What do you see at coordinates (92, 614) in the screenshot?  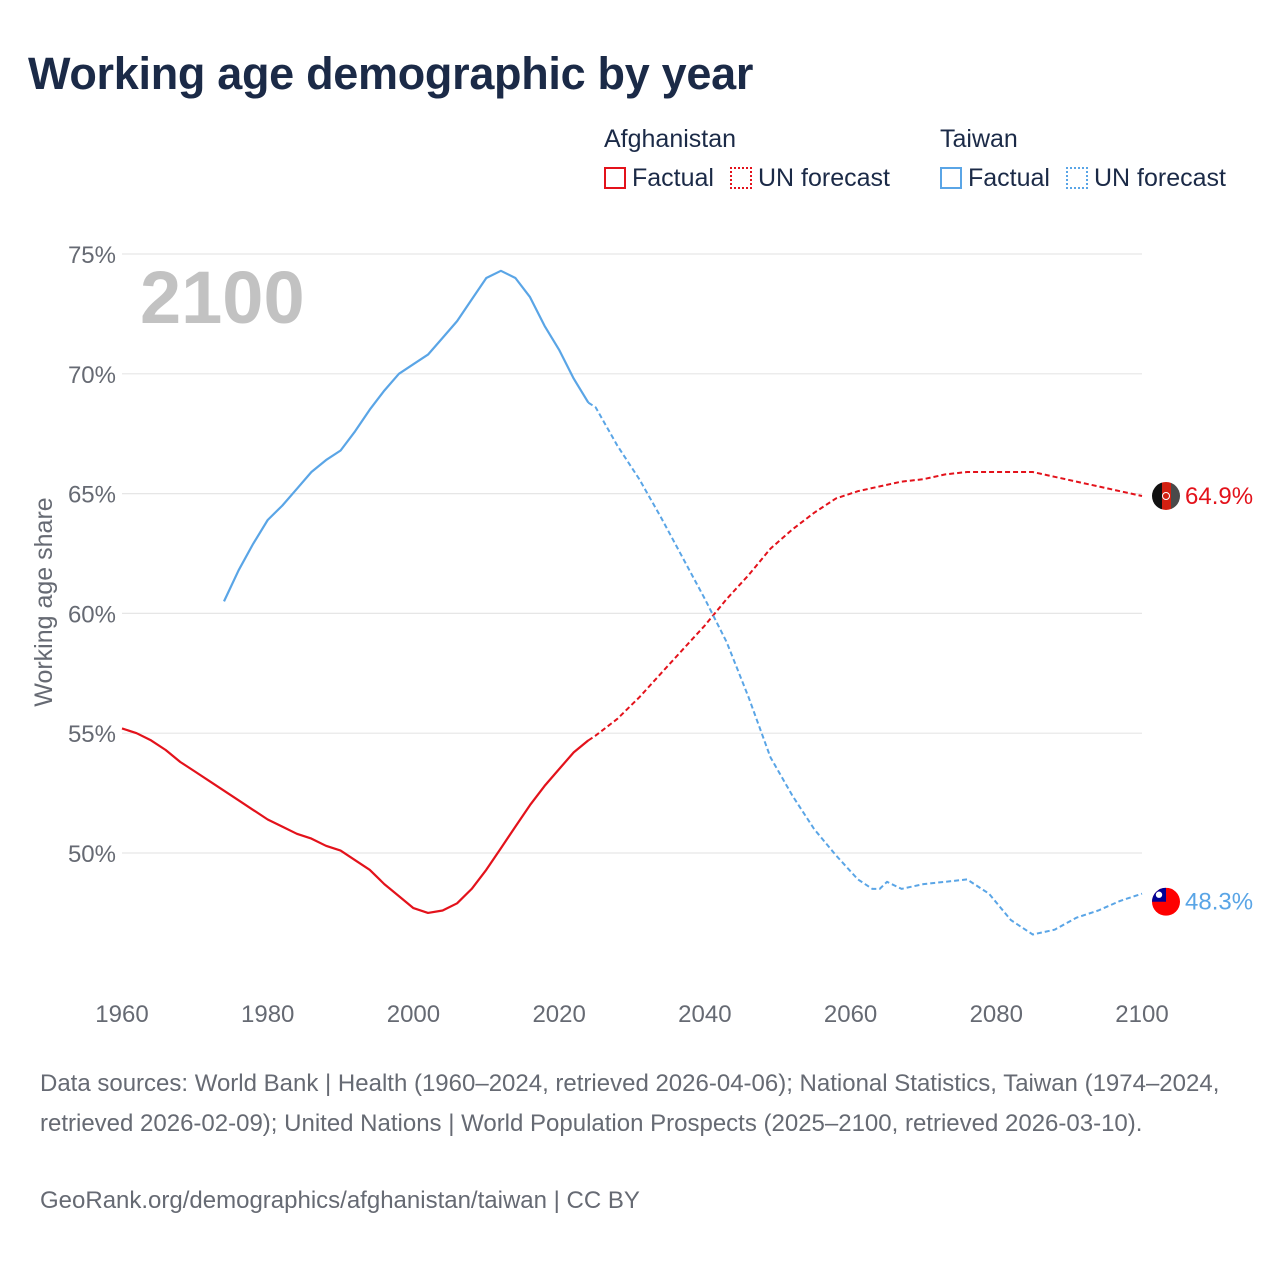 I see `y-tick-label: 60%` at bounding box center [92, 614].